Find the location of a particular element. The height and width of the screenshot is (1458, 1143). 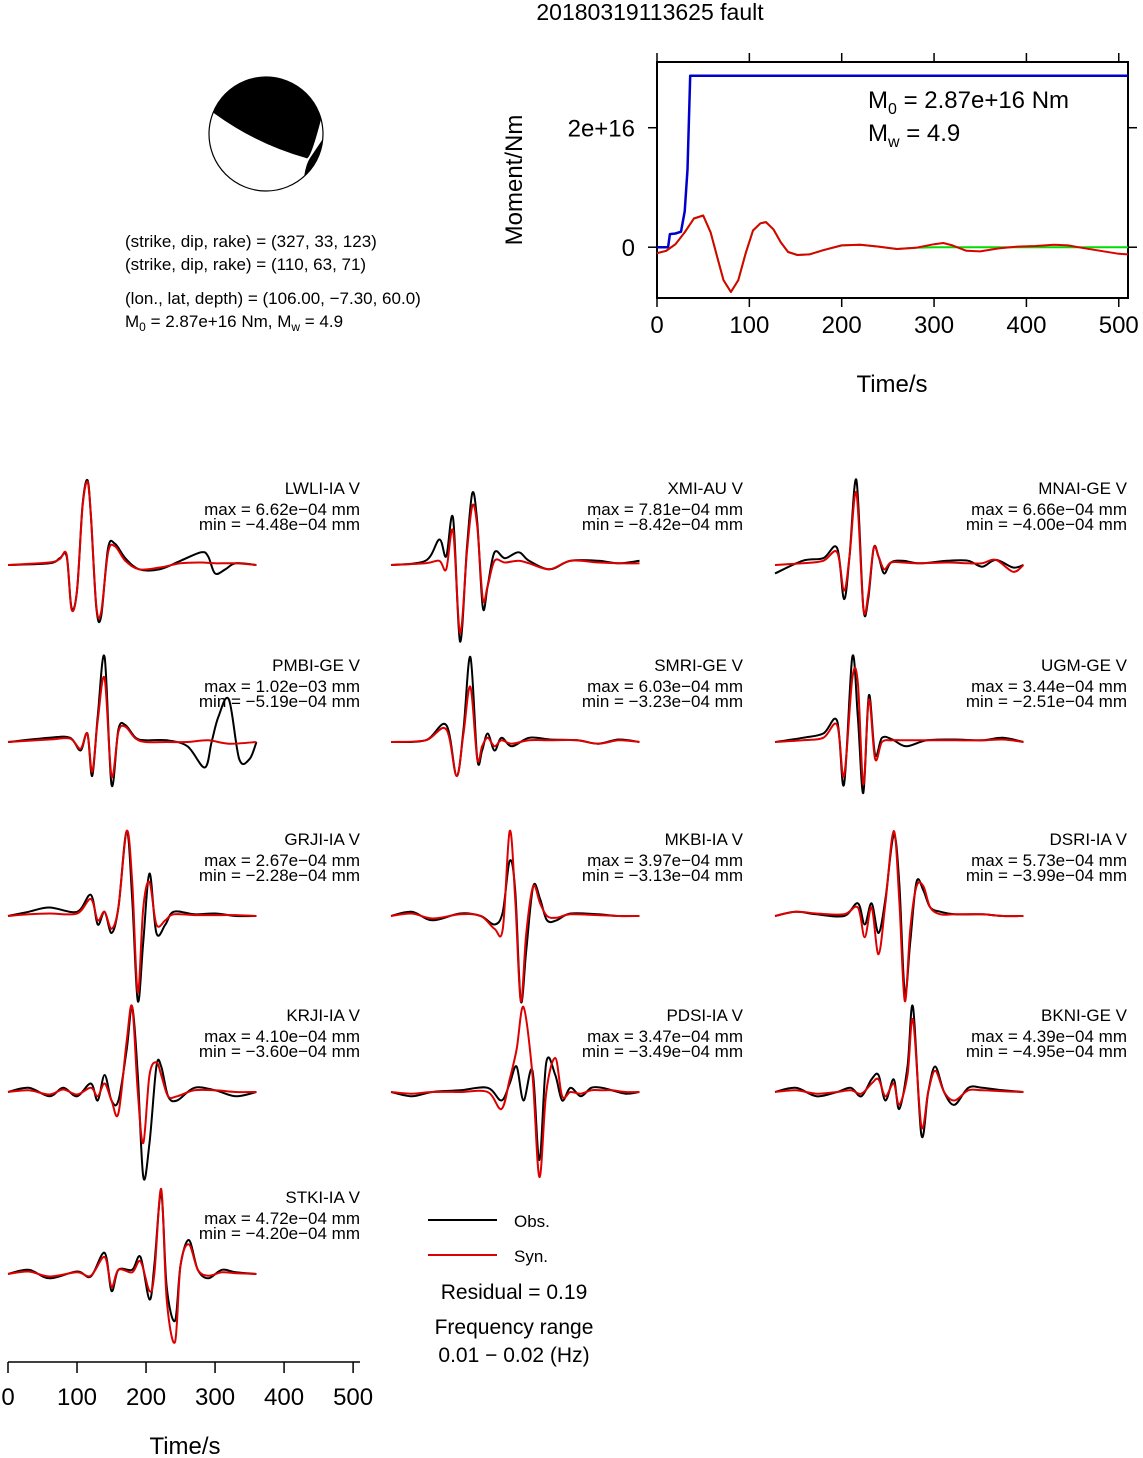

station-name: SMRI-GE V is located at coordinates (698, 665).